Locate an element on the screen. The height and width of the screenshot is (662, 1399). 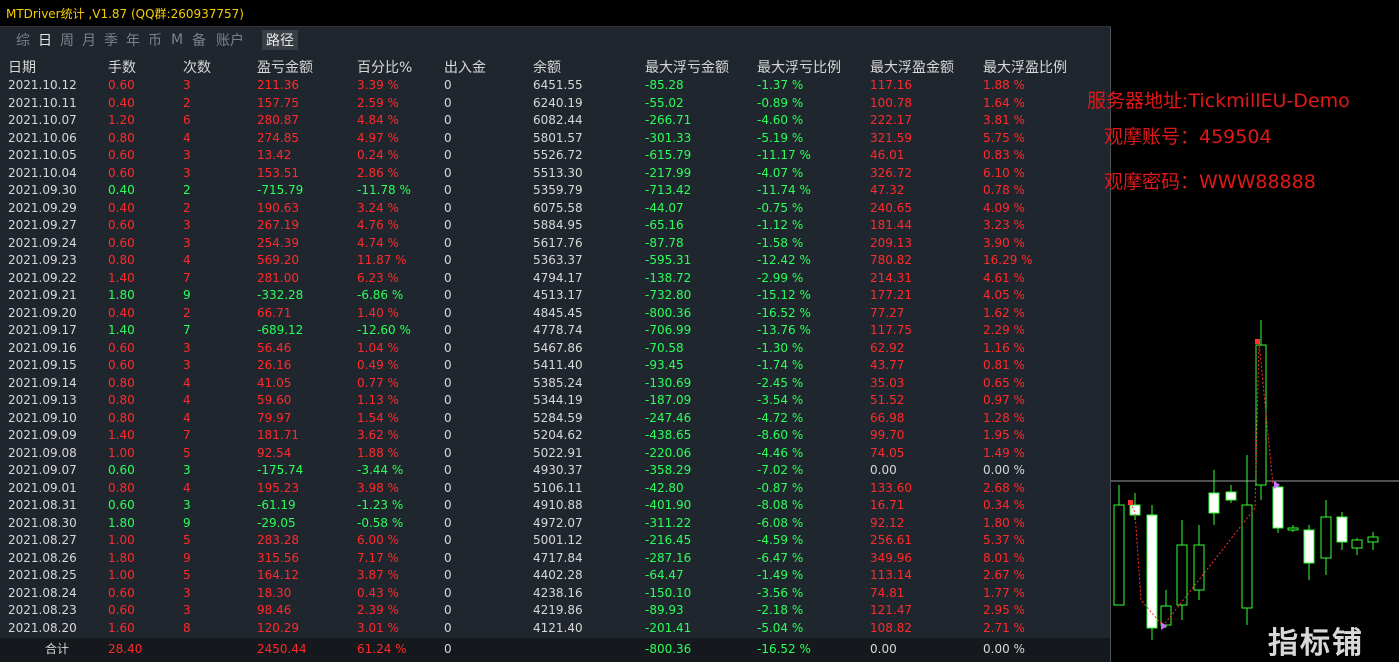
tab-day: 日 is located at coordinates (45, 41).